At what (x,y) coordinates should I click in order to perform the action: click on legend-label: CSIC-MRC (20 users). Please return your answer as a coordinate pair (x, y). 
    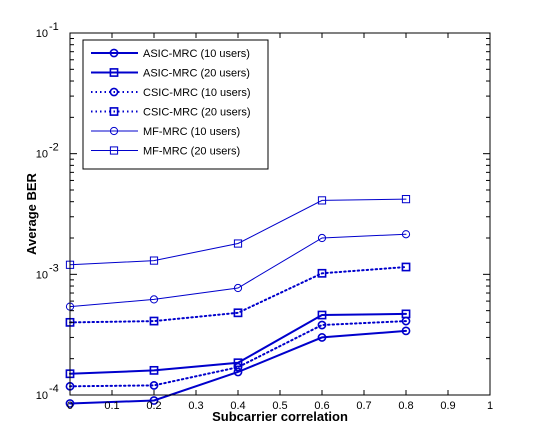
    Looking at the image, I should click on (197, 113).